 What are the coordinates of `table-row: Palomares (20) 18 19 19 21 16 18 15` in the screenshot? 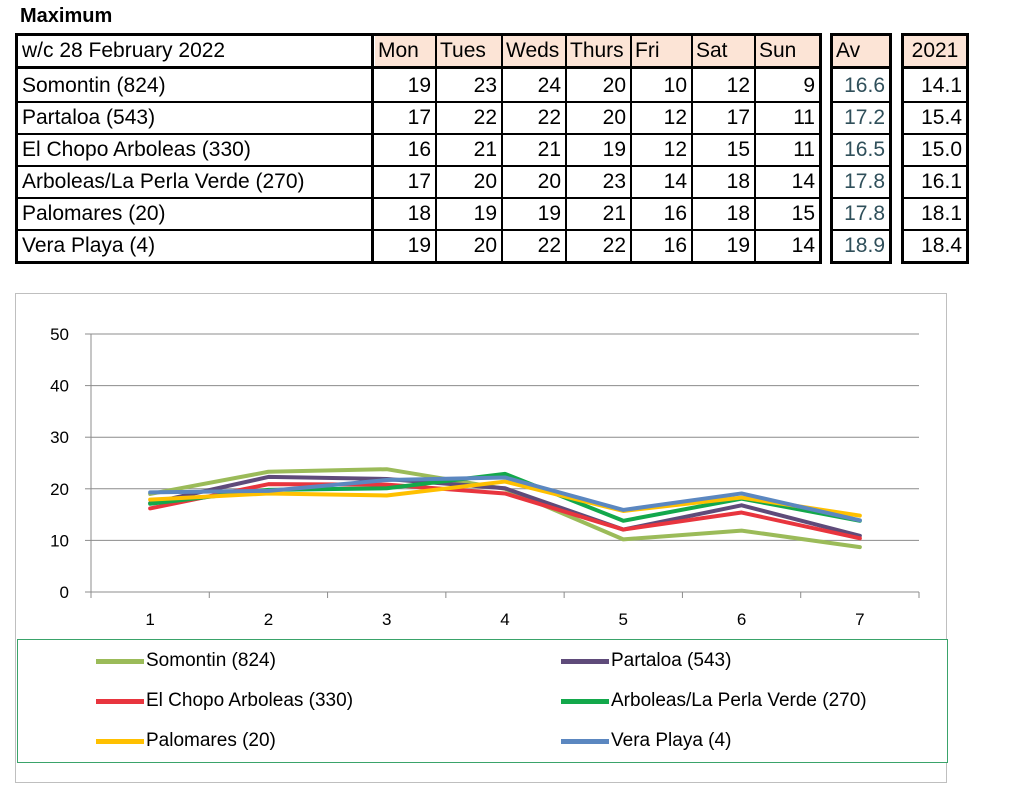 It's located at (418, 215).